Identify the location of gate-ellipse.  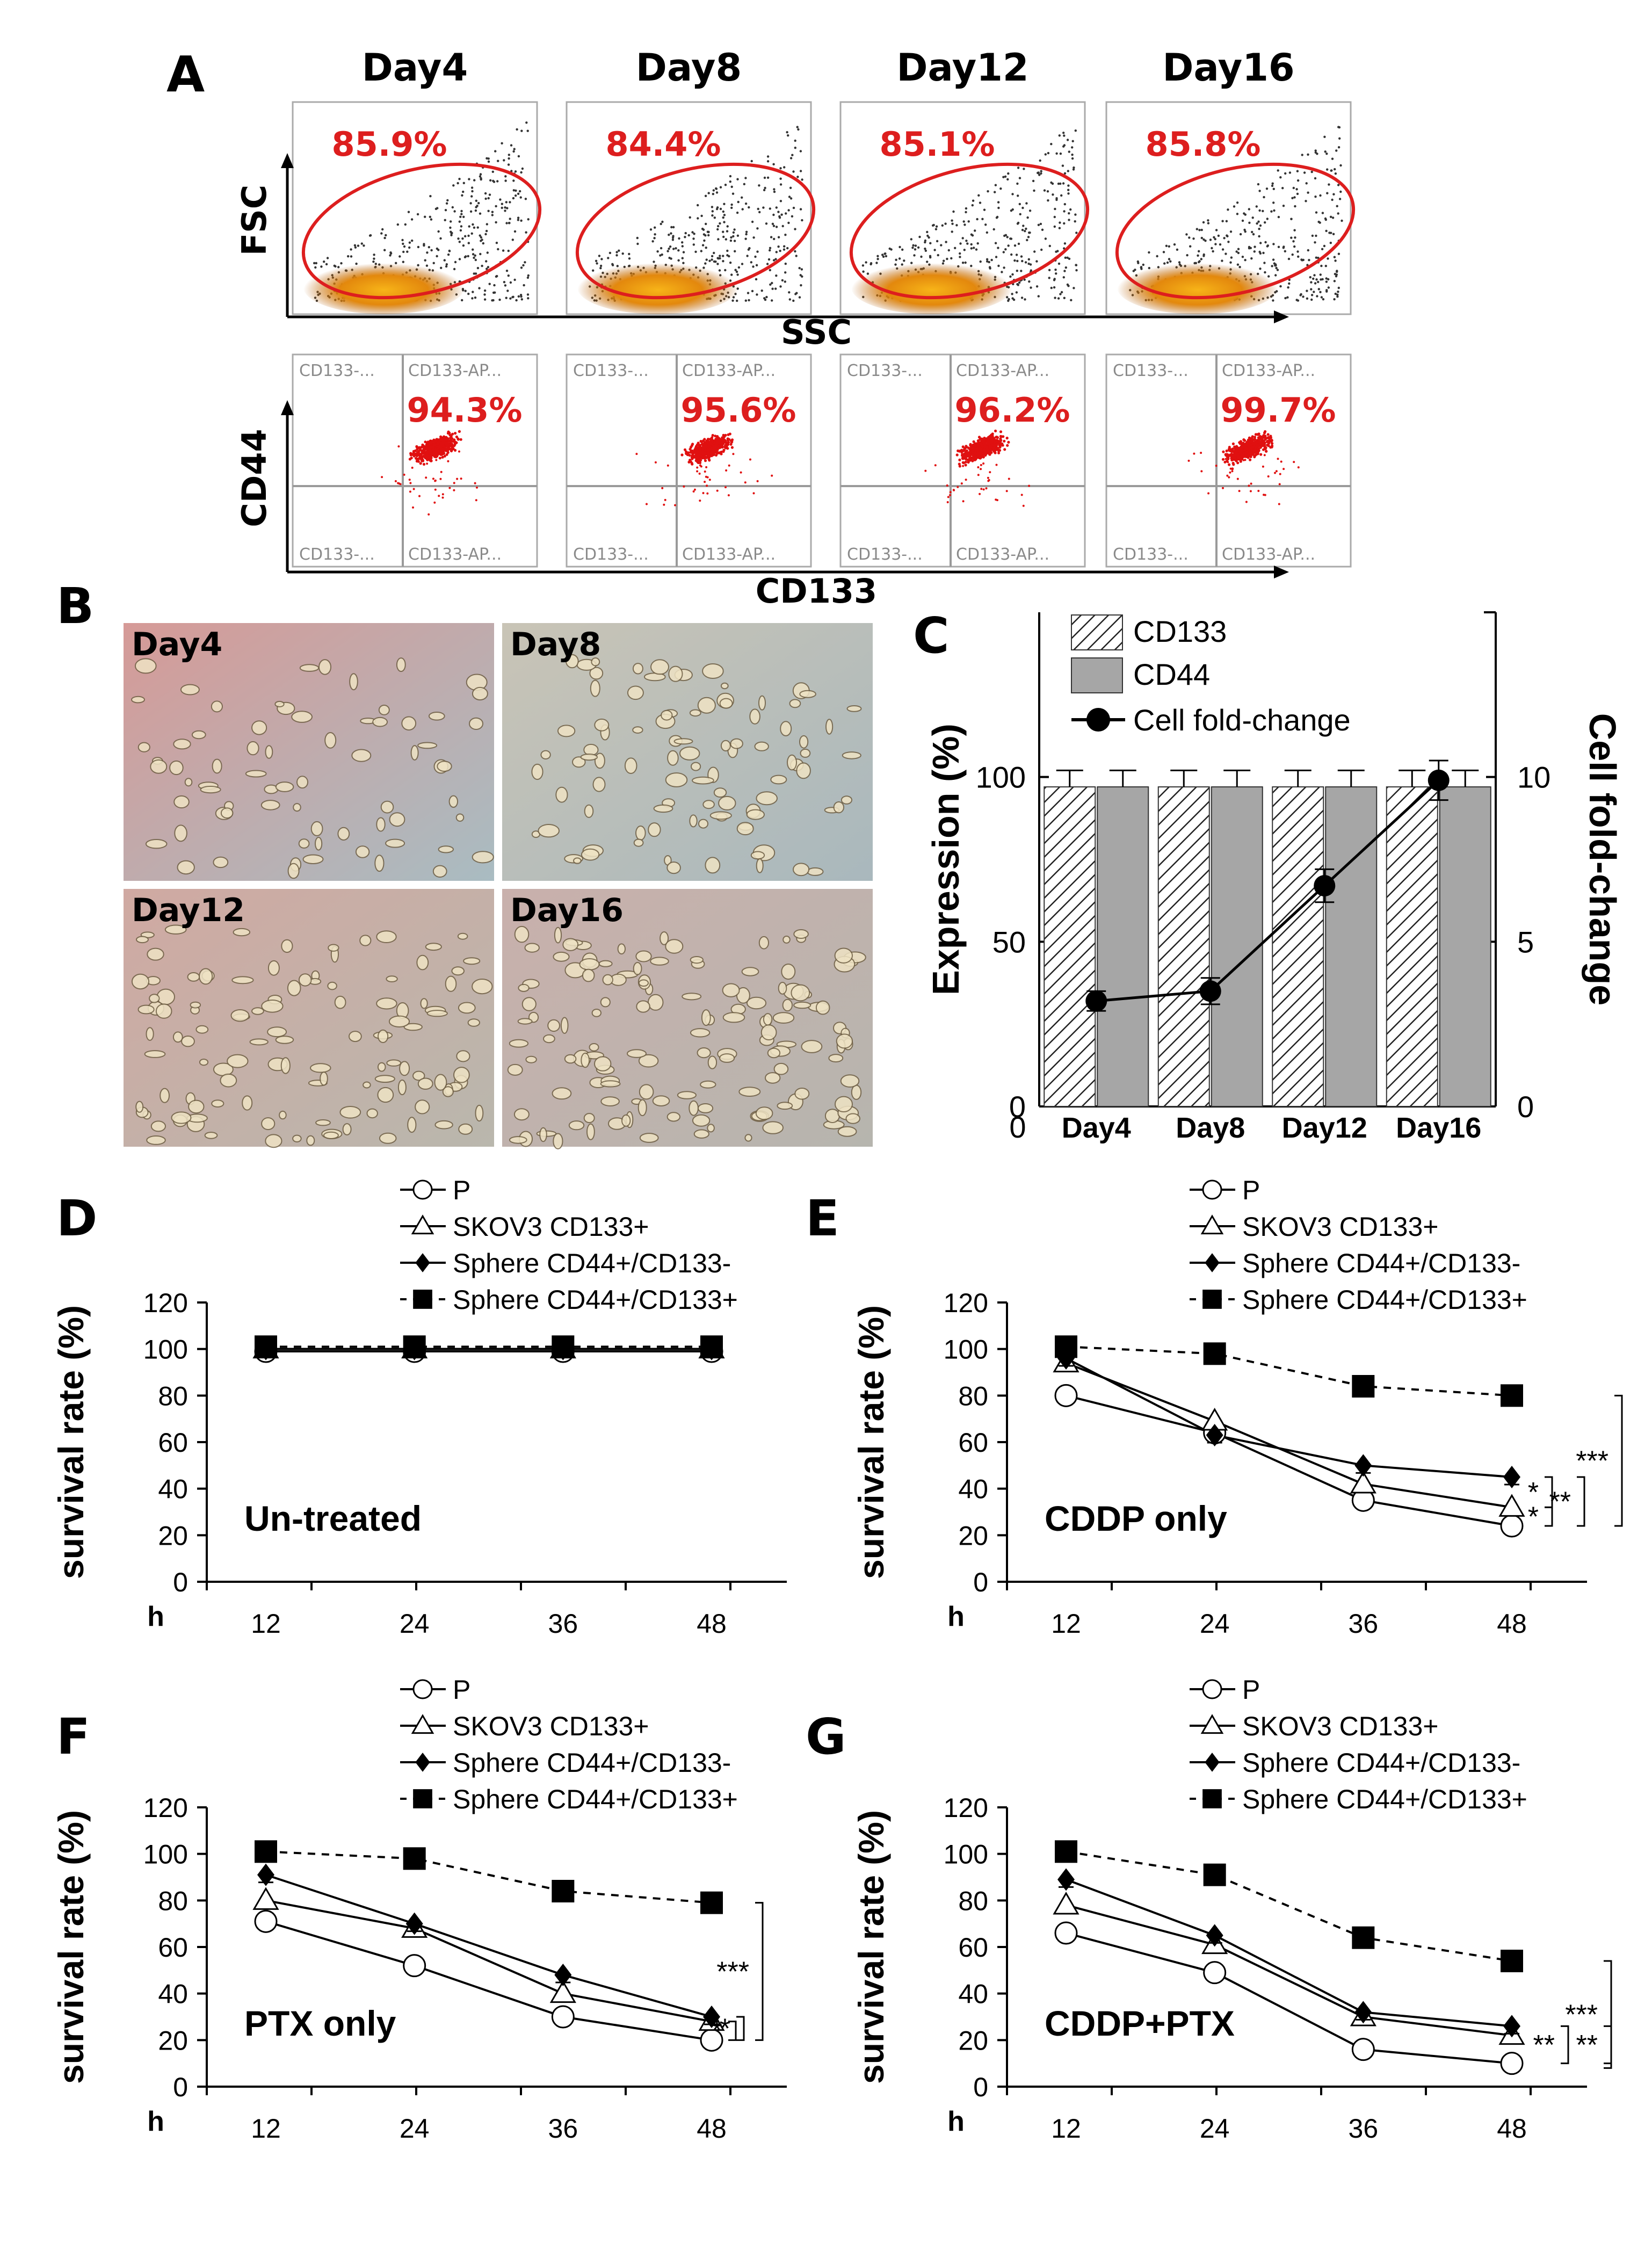
(1235, 231).